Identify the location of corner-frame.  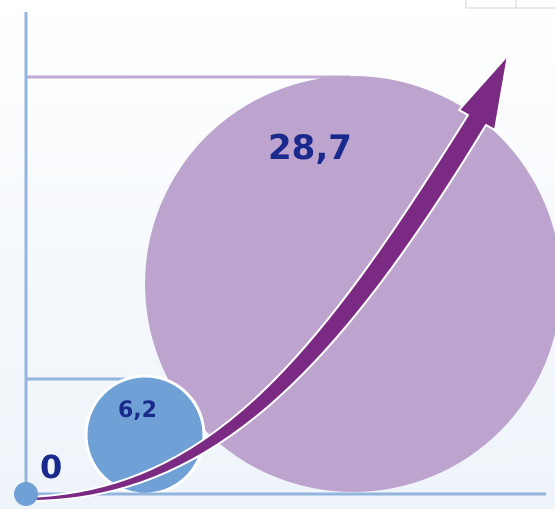
(510, 4).